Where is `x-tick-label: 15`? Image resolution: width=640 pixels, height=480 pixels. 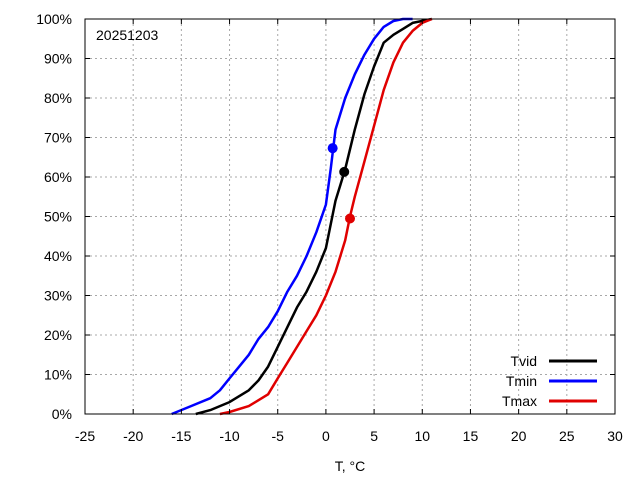 x-tick-label: 15 is located at coordinates (471, 436).